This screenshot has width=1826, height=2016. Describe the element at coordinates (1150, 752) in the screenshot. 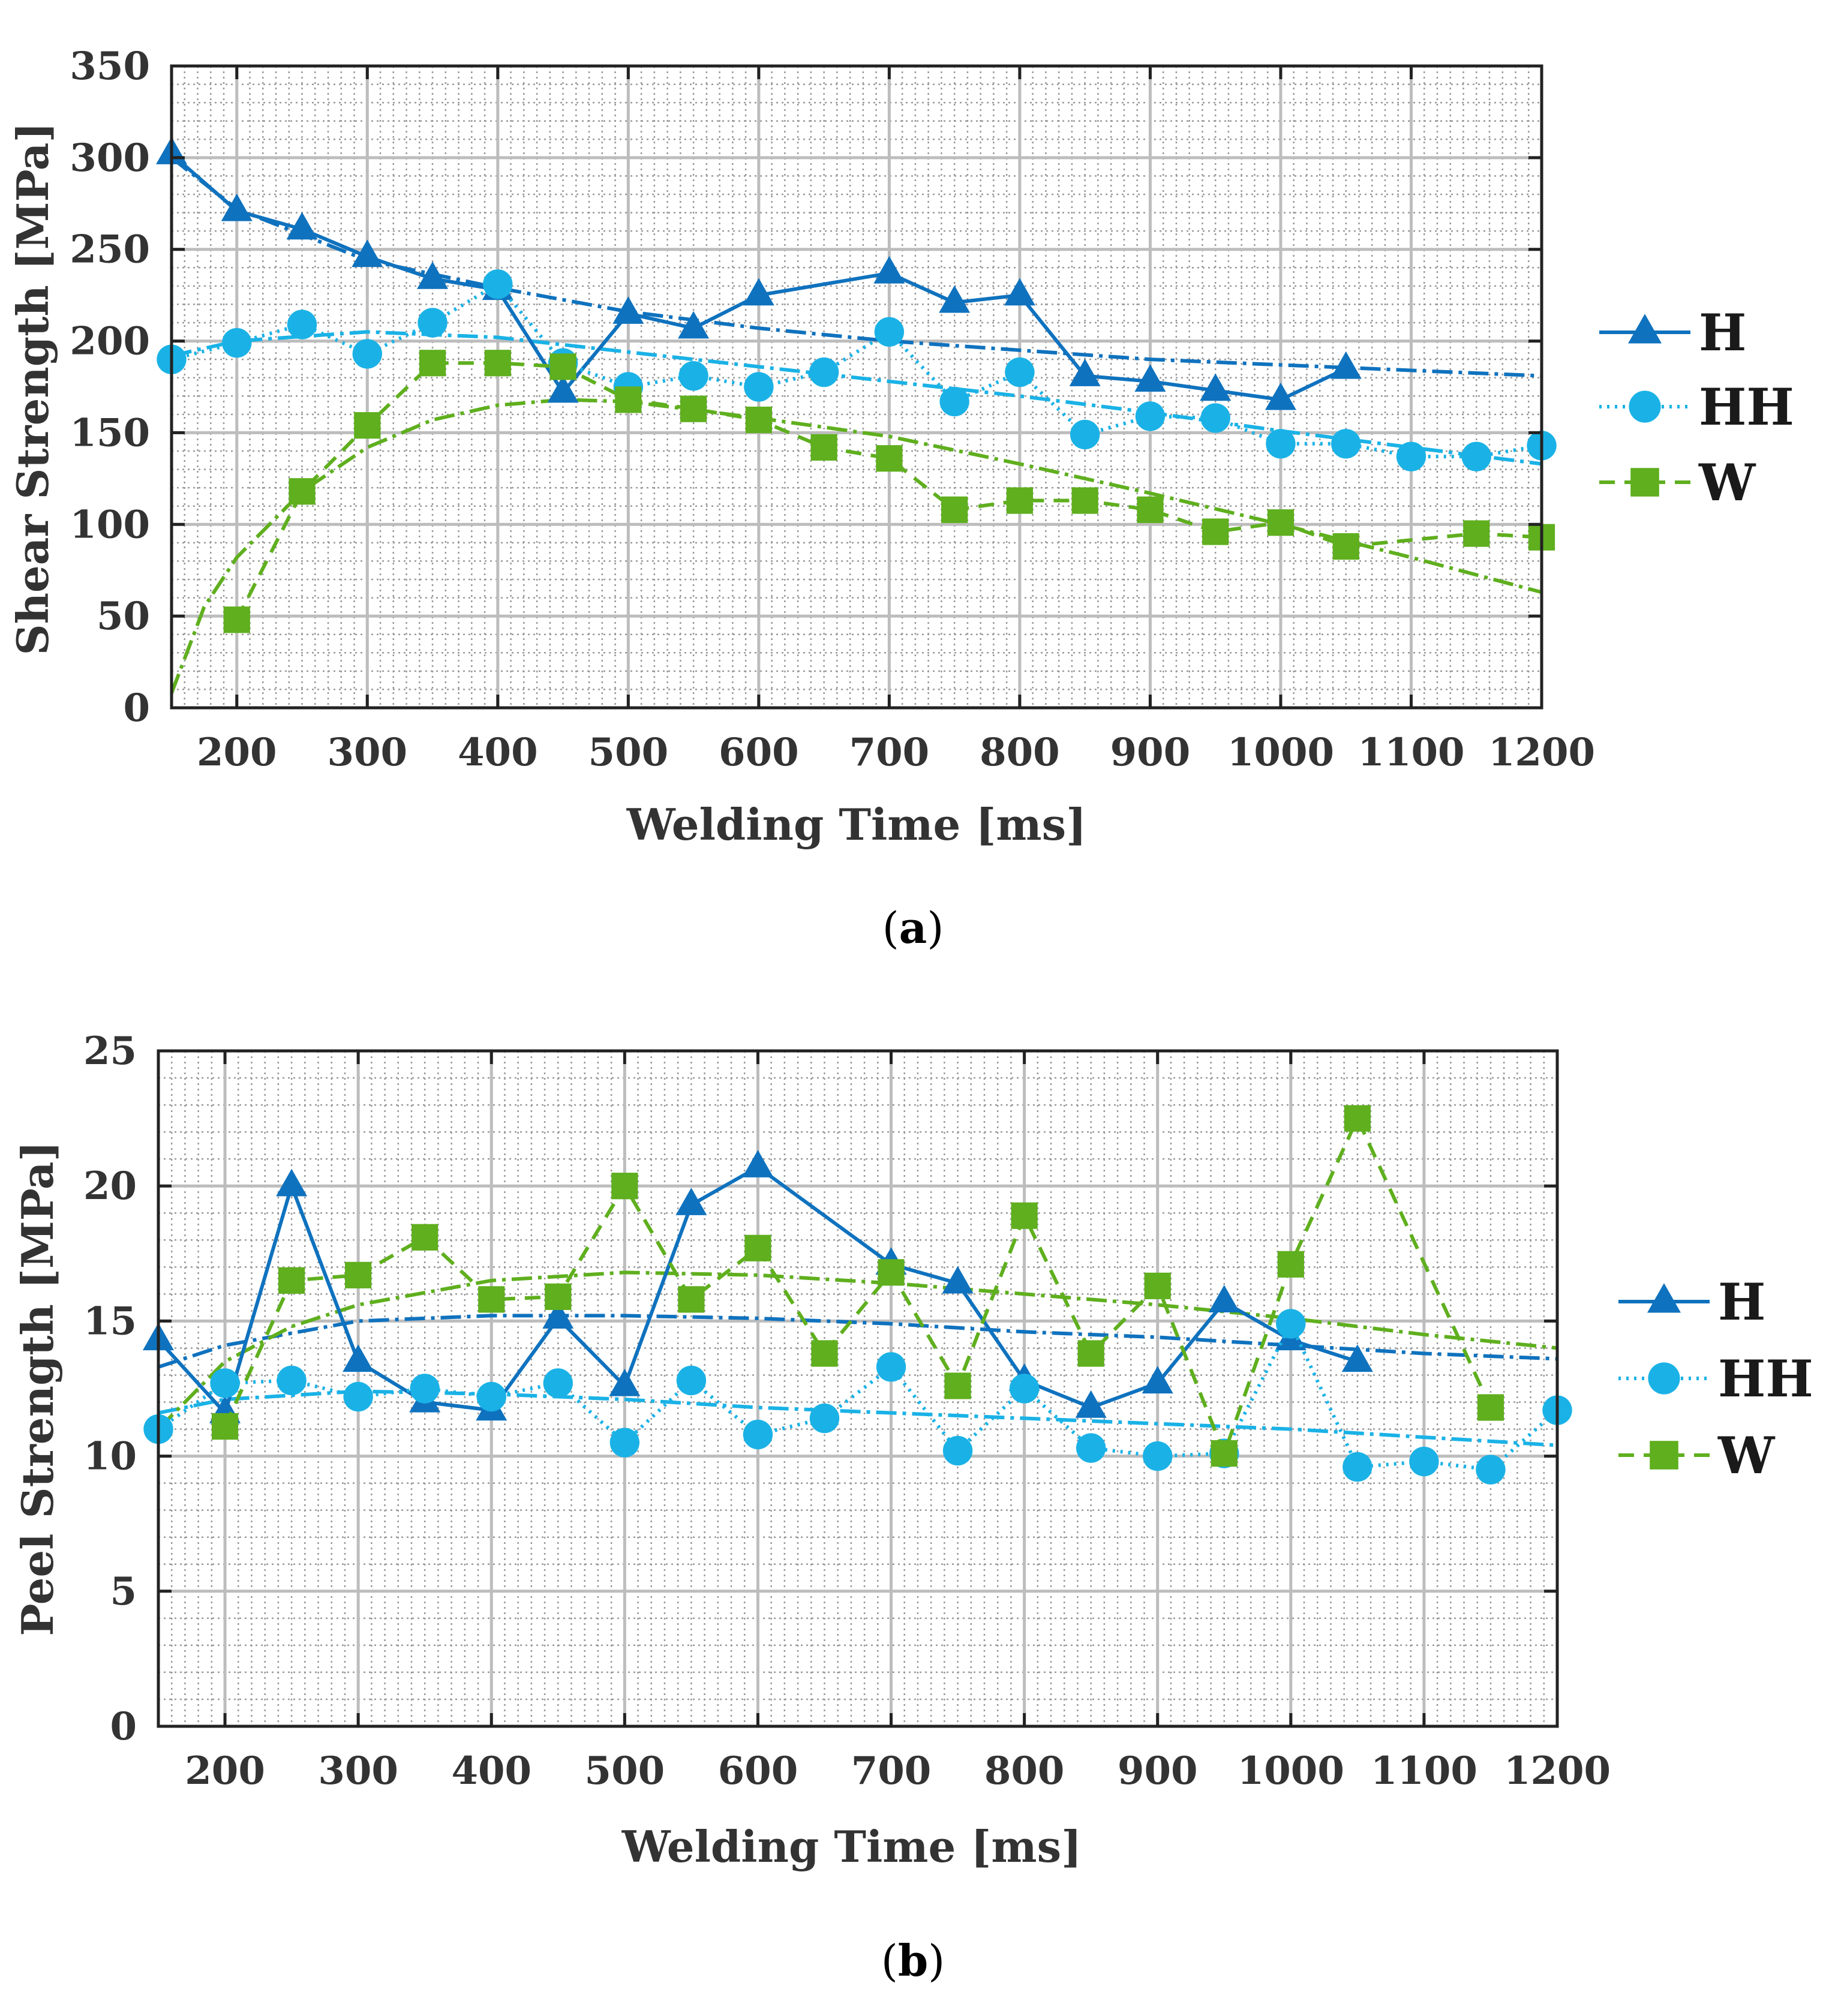

I see `x-tick-label: 900` at that location.